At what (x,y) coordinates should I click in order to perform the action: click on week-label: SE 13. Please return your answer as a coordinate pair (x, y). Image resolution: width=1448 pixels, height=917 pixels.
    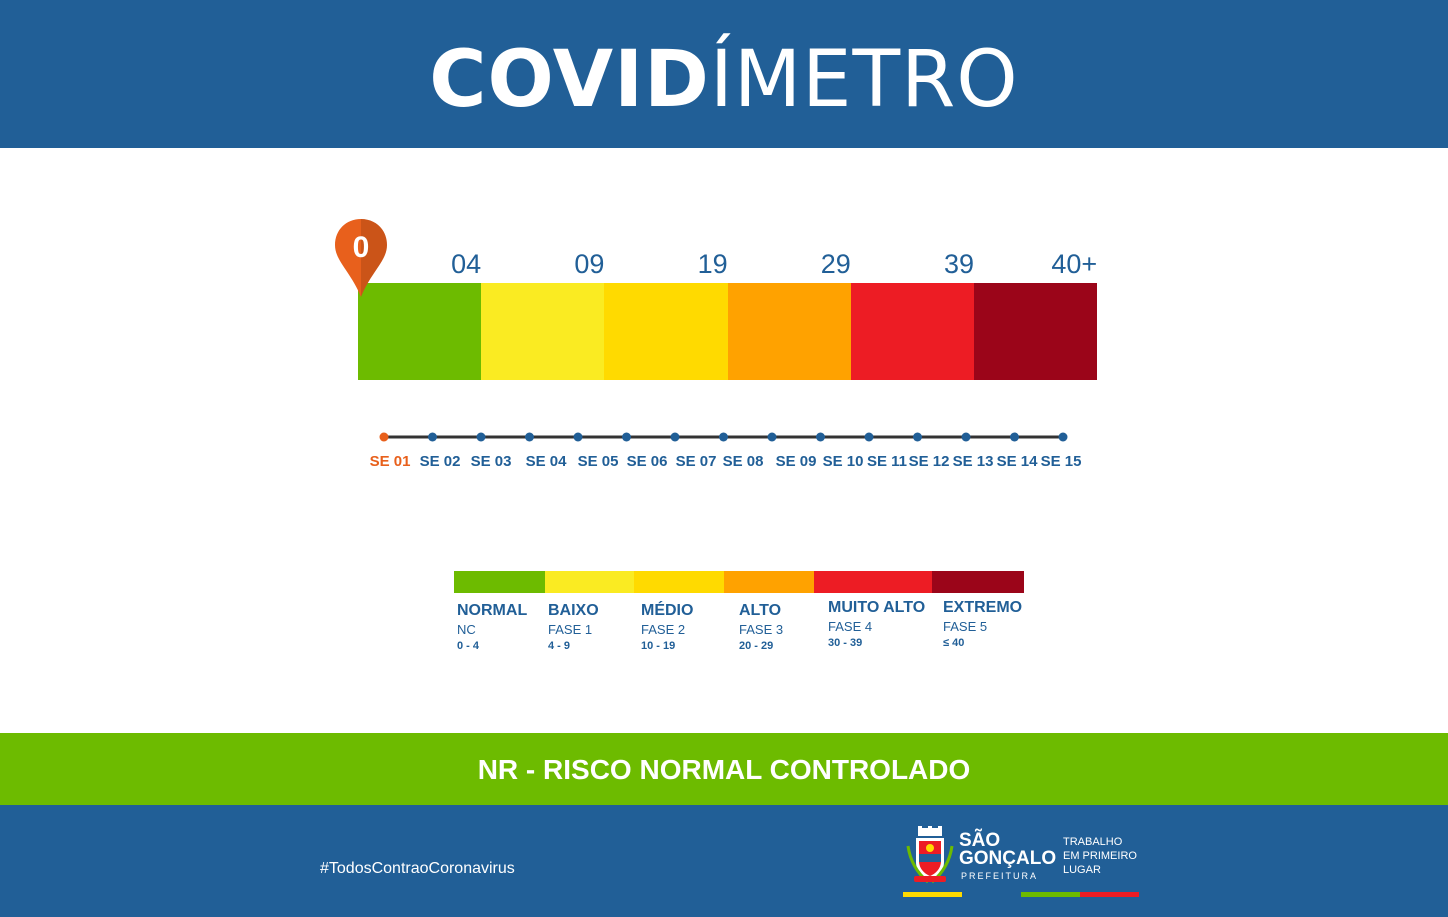
    Looking at the image, I should click on (973, 461).